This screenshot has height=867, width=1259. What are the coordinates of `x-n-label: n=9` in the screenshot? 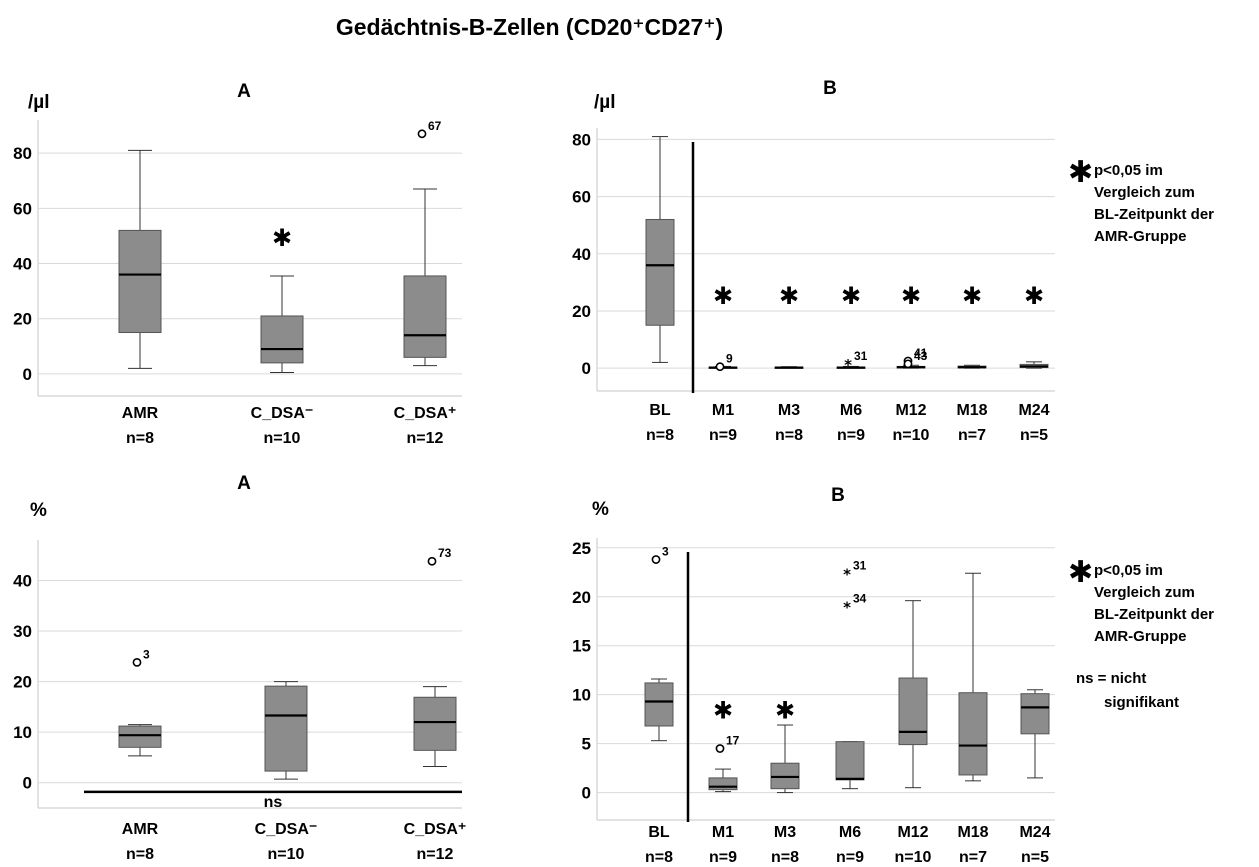 It's located at (851, 435).